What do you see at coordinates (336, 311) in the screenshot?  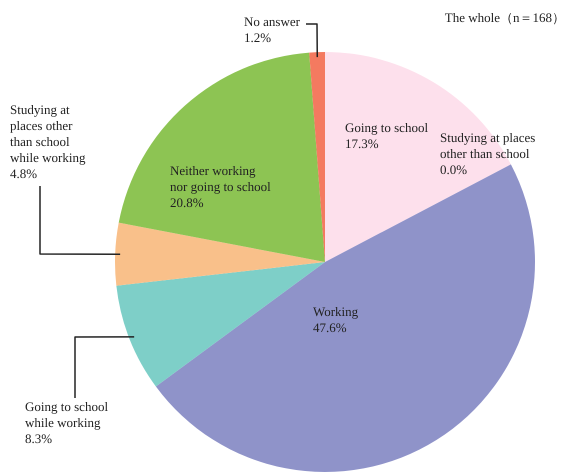 I see `slice-label: Working` at bounding box center [336, 311].